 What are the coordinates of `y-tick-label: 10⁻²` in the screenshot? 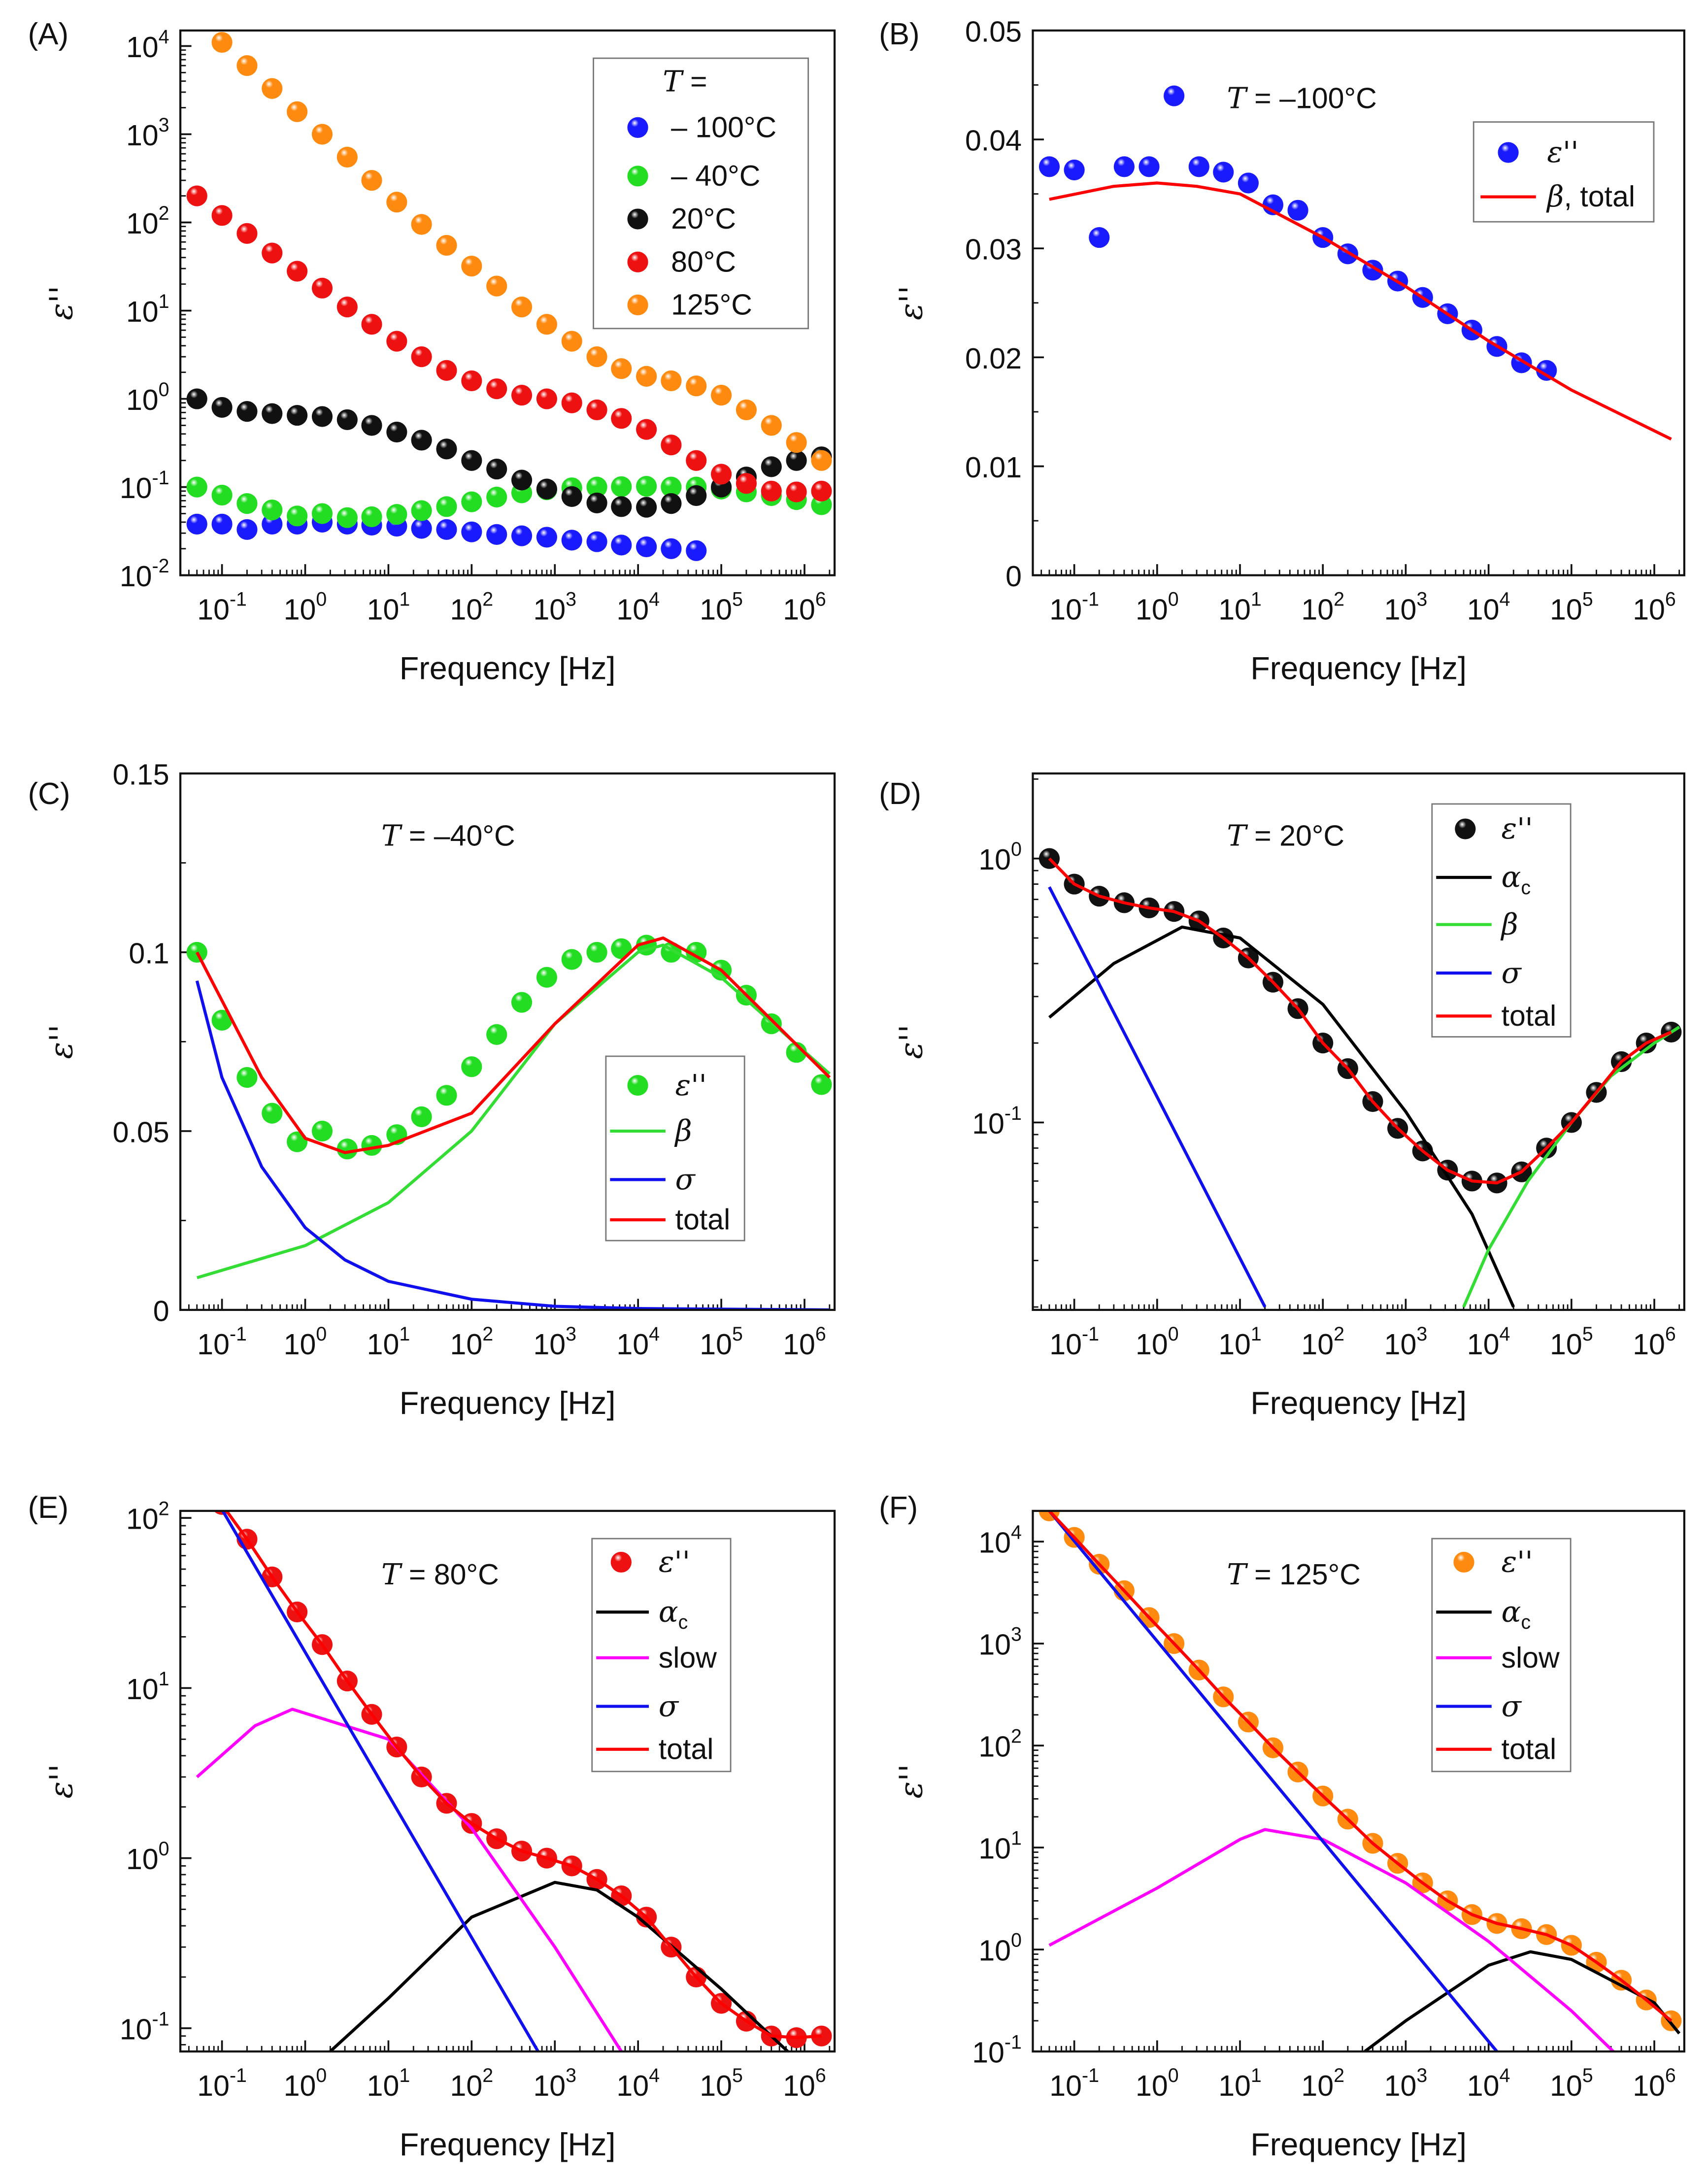 It's located at (144, 574).